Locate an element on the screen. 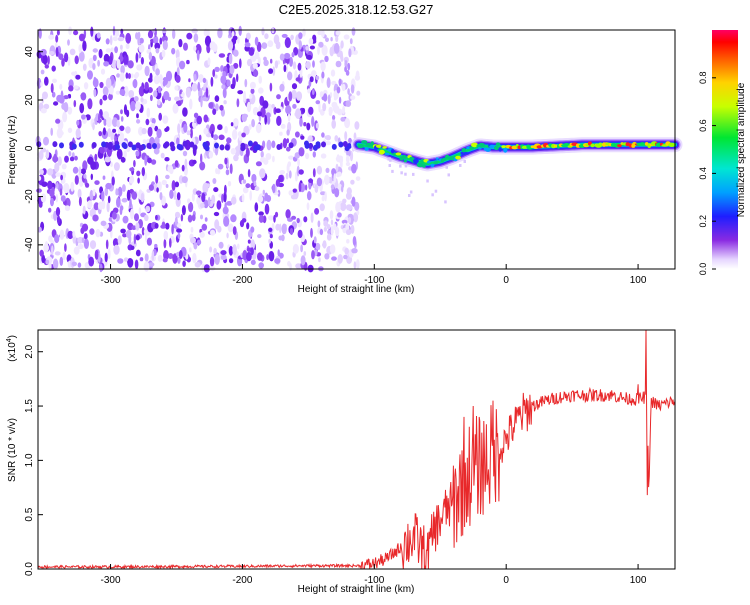 The width and height of the screenshot is (750, 605). chart-title: C2E5.2025.318.12.53.G27 is located at coordinates (356, 9).